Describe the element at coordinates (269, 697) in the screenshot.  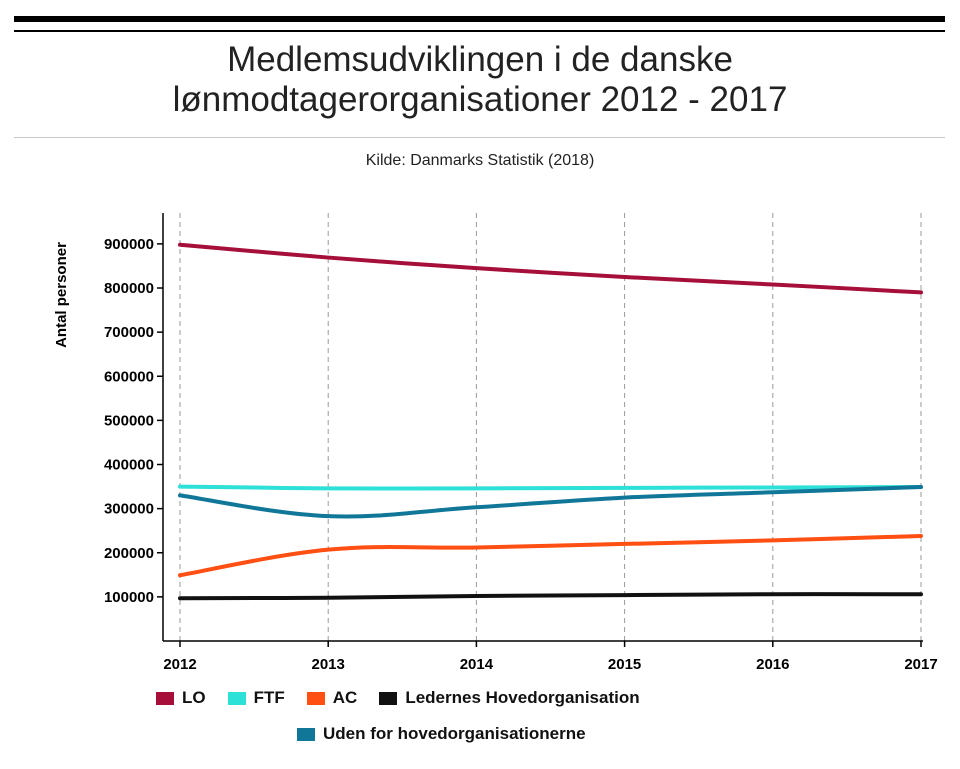
I see `legend-label-ftf: FTF` at that location.